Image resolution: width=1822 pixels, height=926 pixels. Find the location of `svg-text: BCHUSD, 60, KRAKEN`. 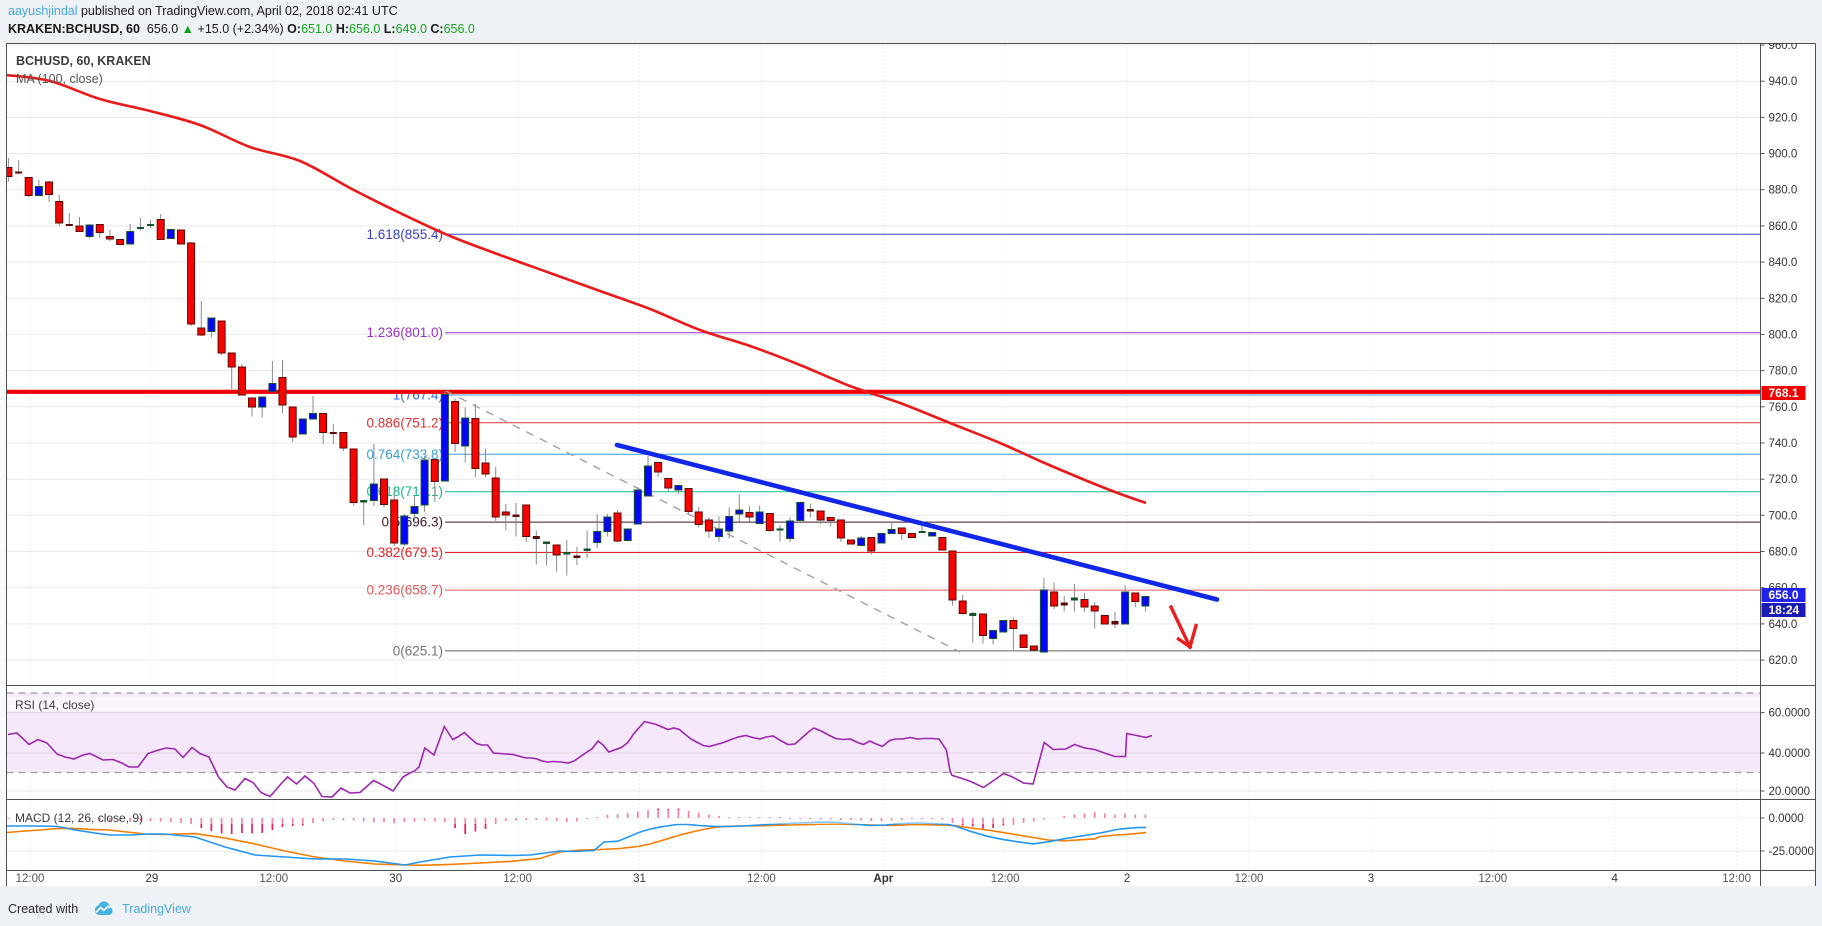

svg-text: BCHUSD, 60, KRAKEN is located at coordinates (83, 61).